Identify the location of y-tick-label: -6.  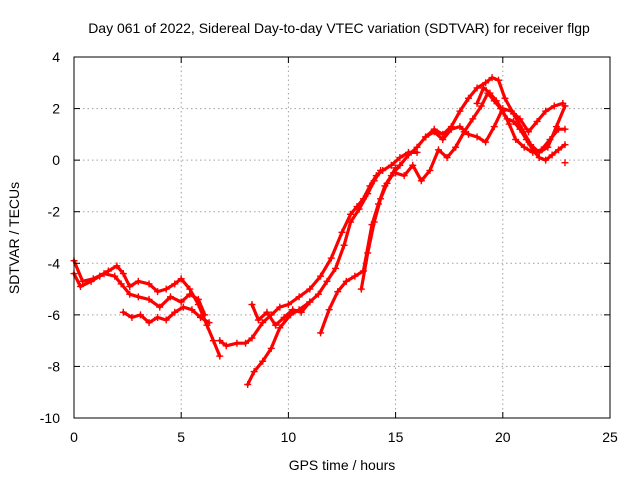
(54, 315).